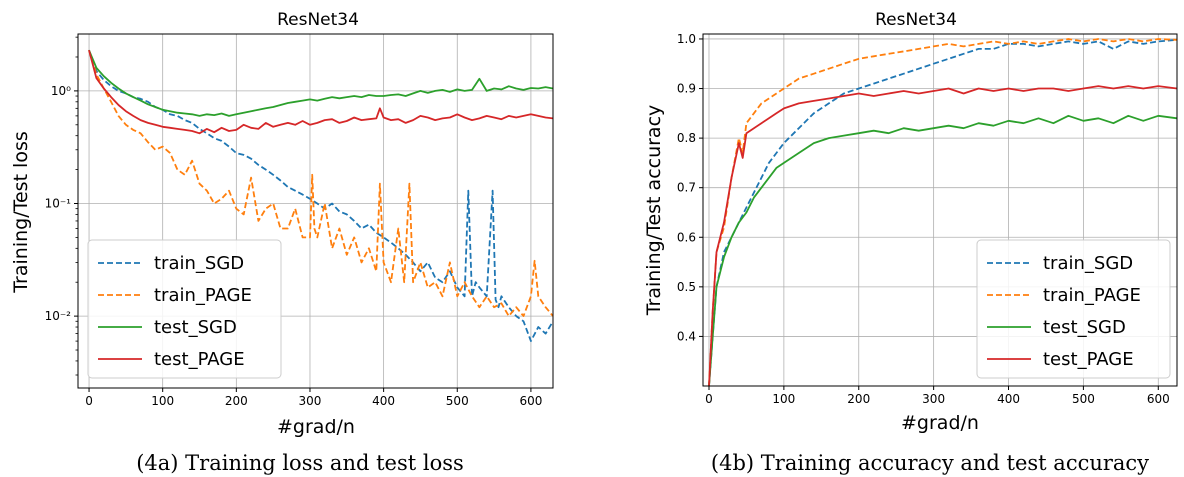 This screenshot has height=477, width=1184. Describe the element at coordinates (21, 212) in the screenshot. I see `loss-chart-ylabel: Training/Test loss` at that location.